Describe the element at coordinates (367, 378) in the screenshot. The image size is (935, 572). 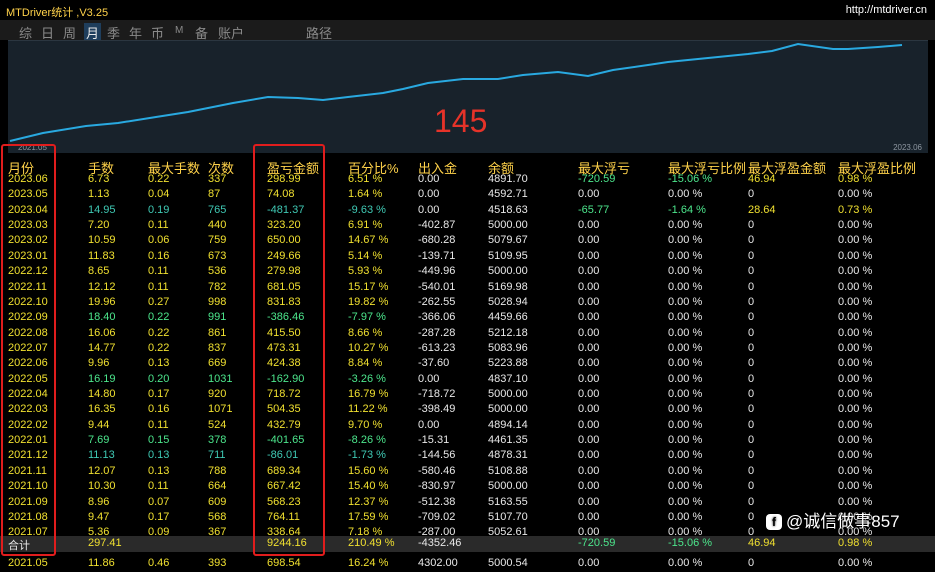
I see `cell-percent: -3.26 %` at that location.